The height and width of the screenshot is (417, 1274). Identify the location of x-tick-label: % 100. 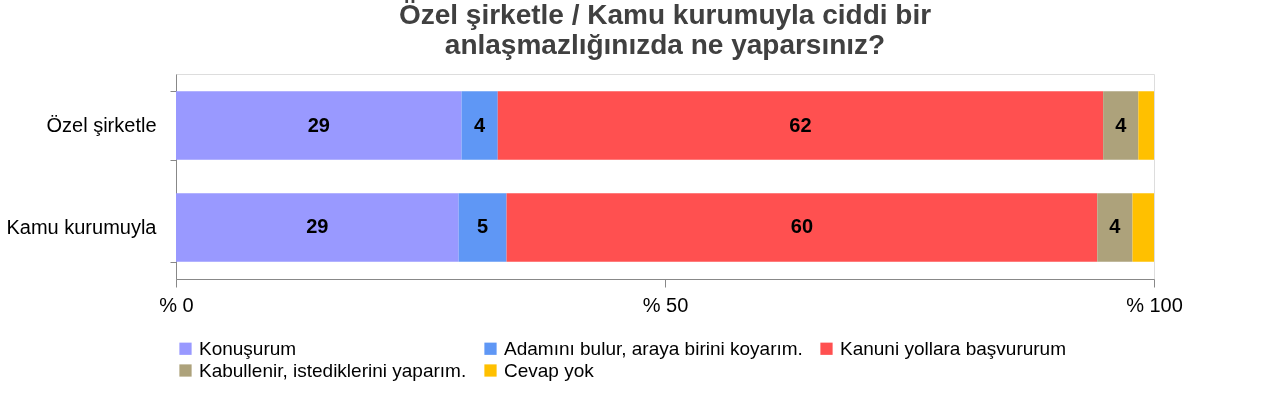
(1154, 304).